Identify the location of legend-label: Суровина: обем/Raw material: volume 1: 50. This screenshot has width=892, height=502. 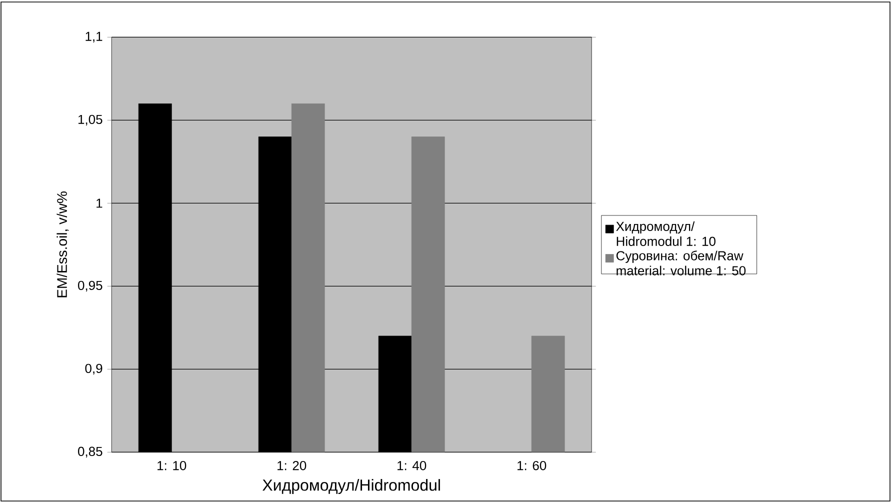
(681, 263).